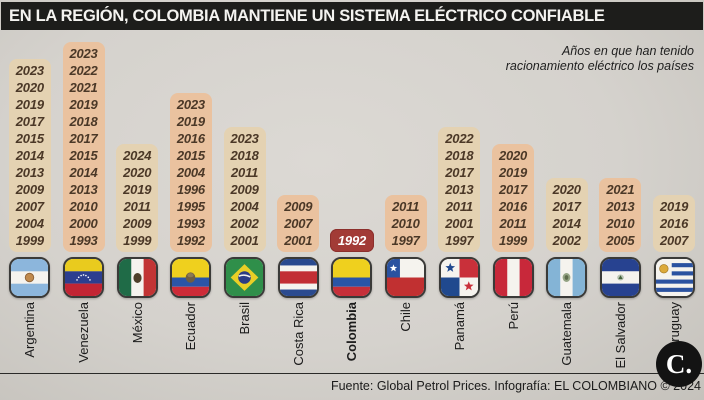 The image size is (704, 400). What do you see at coordinates (351, 144) in the screenshot?
I see `years-wrap-colombia: 1992` at bounding box center [351, 144].